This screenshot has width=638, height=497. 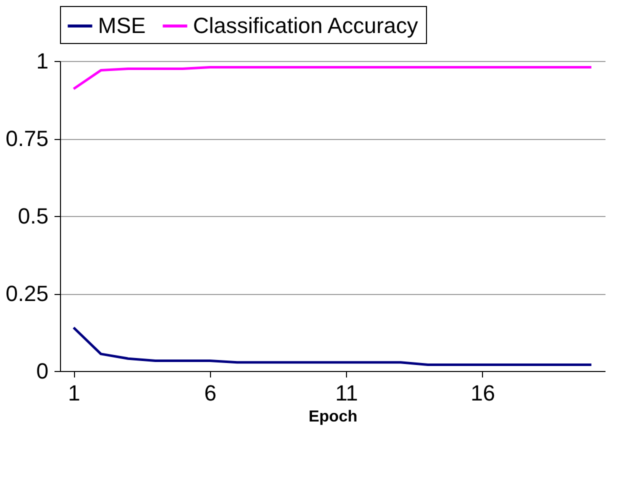 What do you see at coordinates (333, 417) in the screenshot?
I see `x-axis-title: Epoch` at bounding box center [333, 417].